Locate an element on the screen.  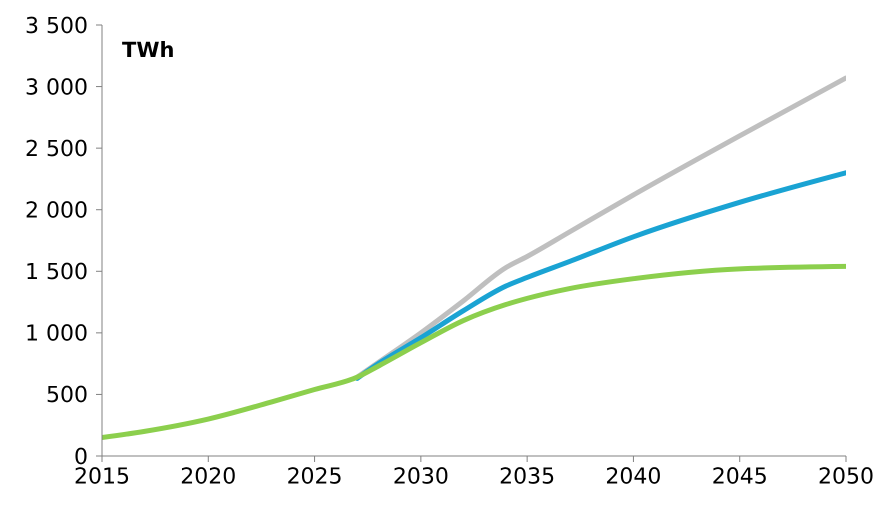
y-axis-title: TWh is located at coordinates (148, 50).